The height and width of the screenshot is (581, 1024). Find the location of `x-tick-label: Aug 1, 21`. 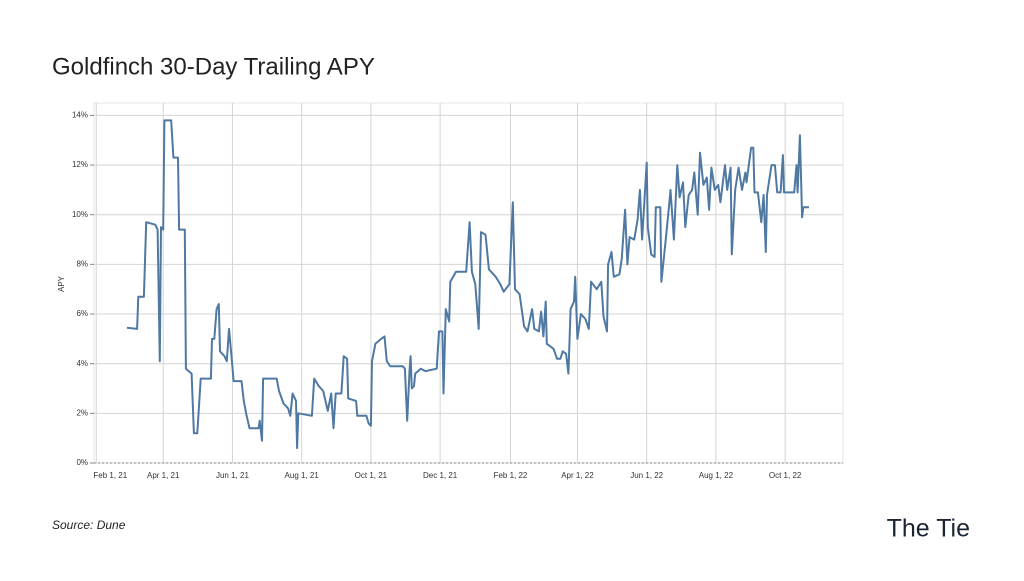

x-tick-label: Aug 1, 21 is located at coordinates (302, 475).